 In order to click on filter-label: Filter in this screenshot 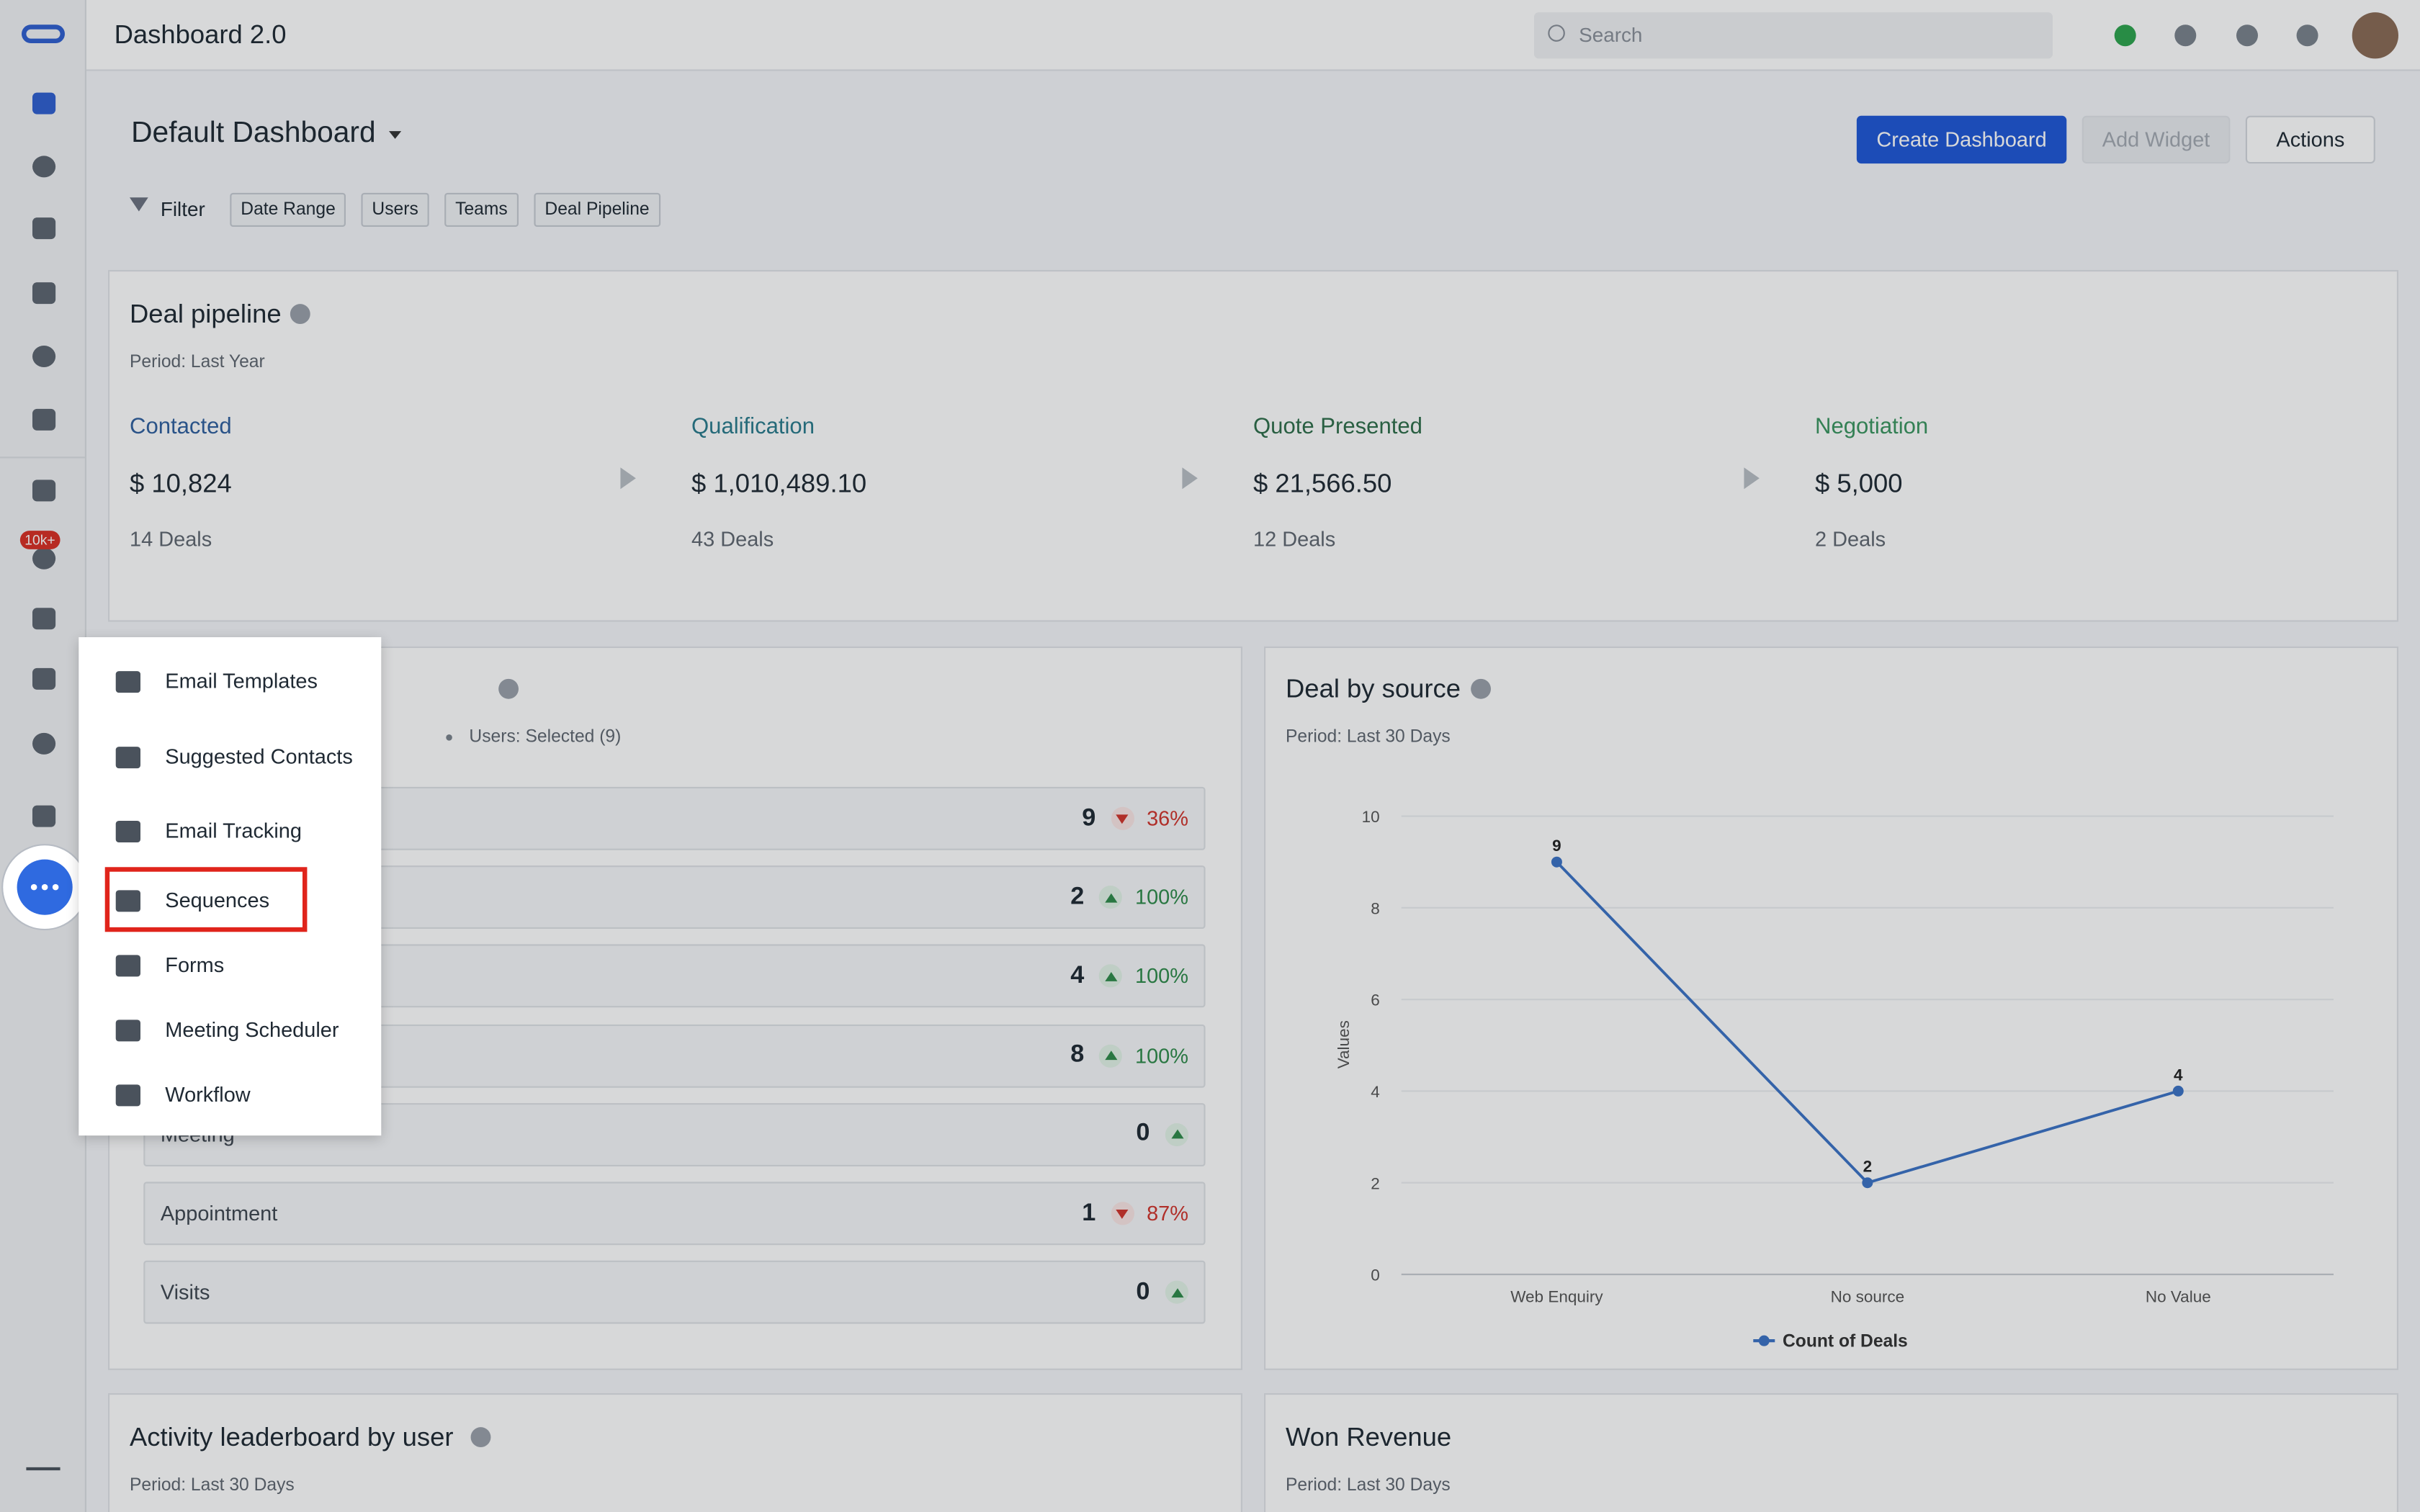, I will do `click(182, 209)`.